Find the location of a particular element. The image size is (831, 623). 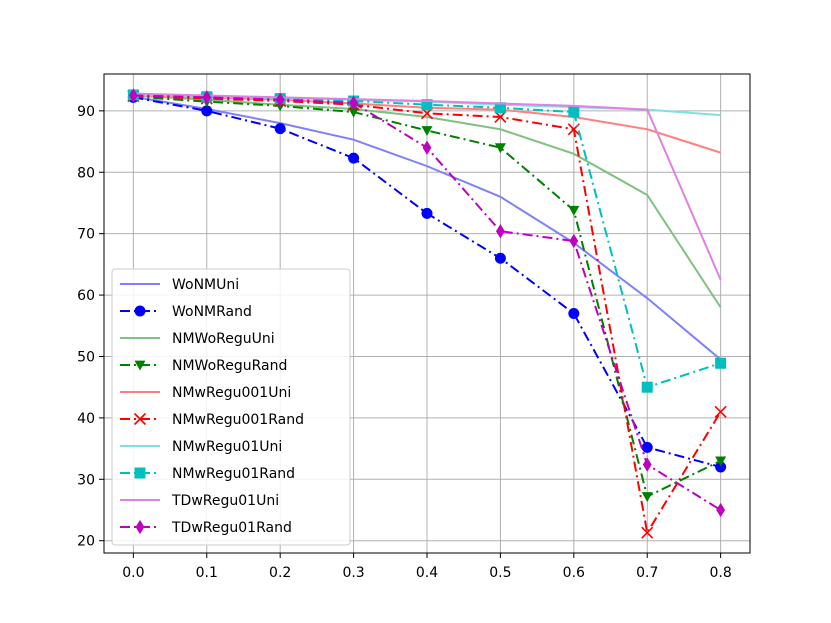

x-tick-label: 0.5 is located at coordinates (500, 573).